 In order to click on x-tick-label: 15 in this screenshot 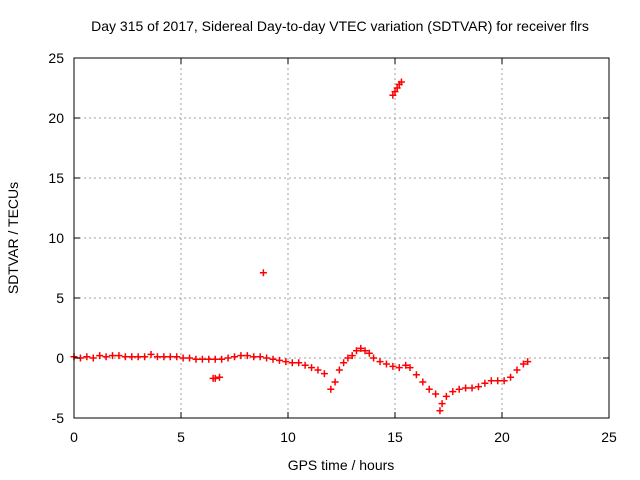, I will do `click(395, 437)`.